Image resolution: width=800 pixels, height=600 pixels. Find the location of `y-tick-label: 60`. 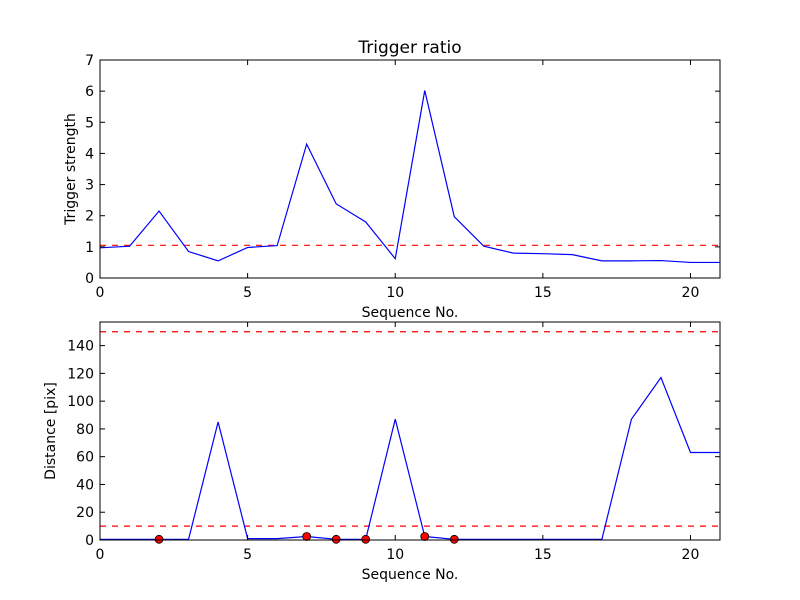

y-tick-label: 60 is located at coordinates (85, 458).